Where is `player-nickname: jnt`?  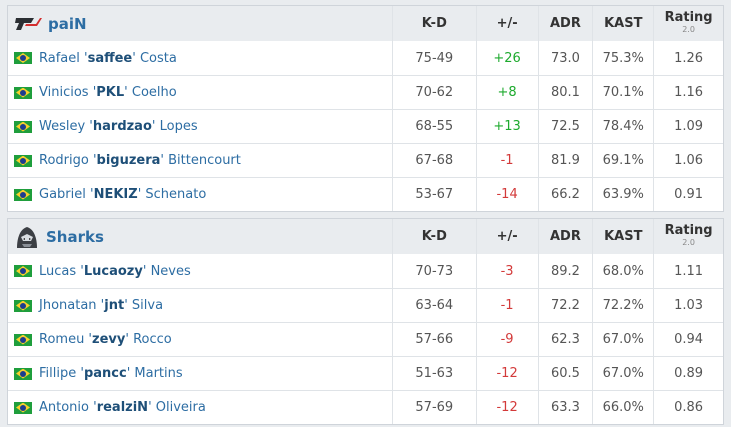
player-nickname: jnt is located at coordinates (114, 305).